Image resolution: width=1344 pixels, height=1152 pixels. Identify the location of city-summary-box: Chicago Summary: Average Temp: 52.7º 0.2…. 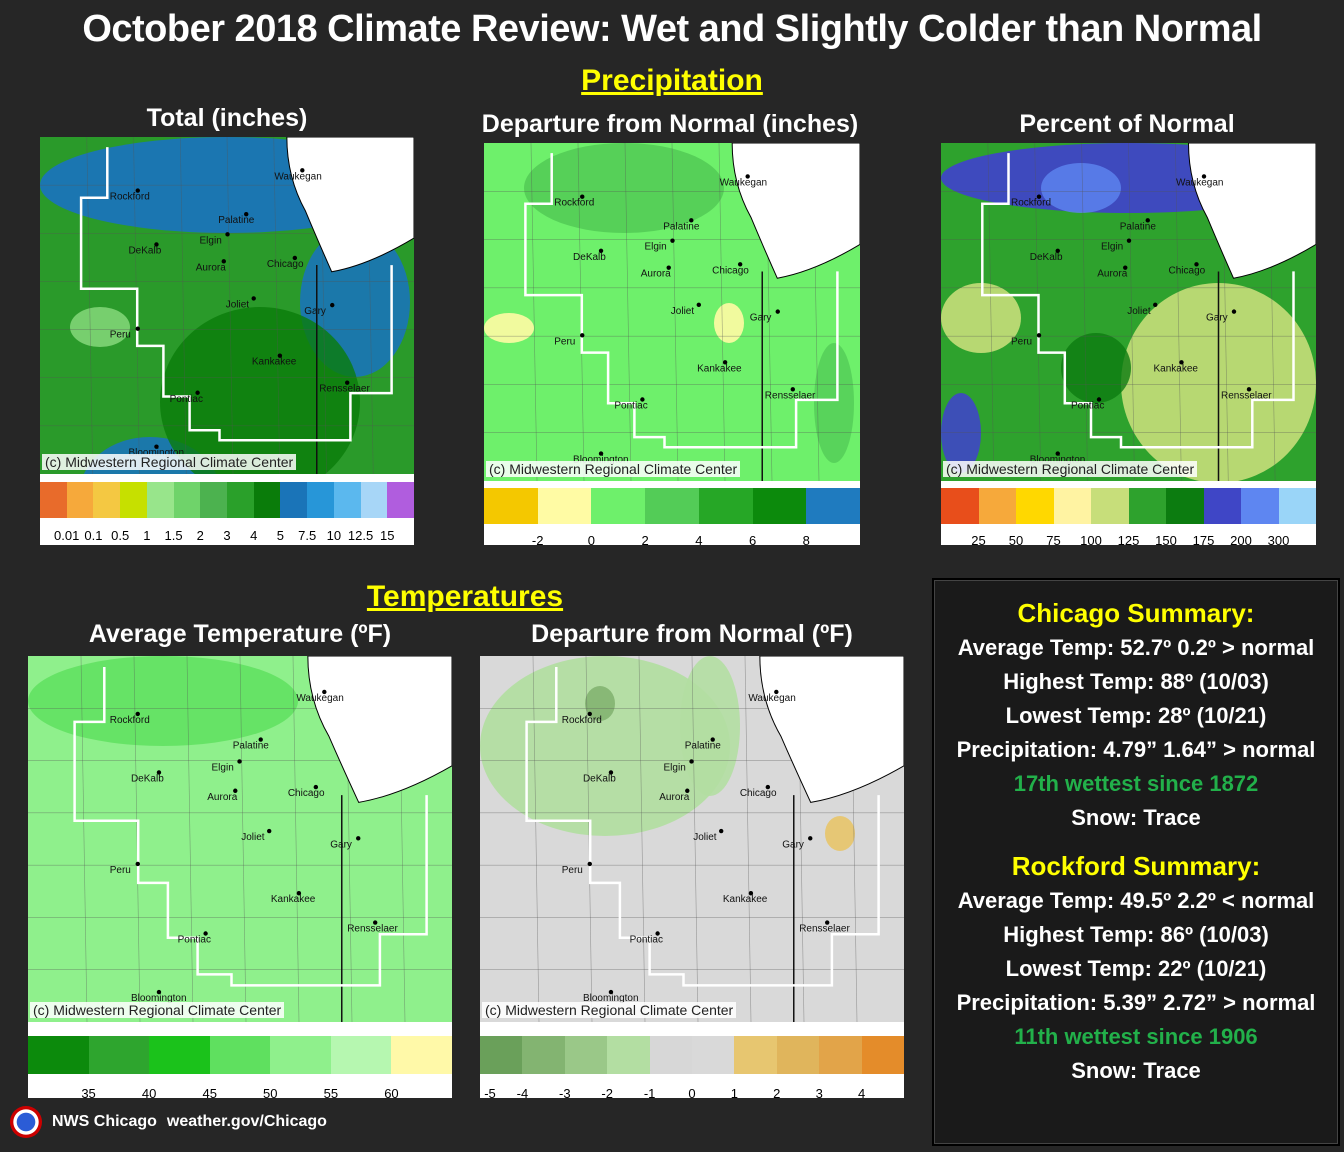
(1136, 862).